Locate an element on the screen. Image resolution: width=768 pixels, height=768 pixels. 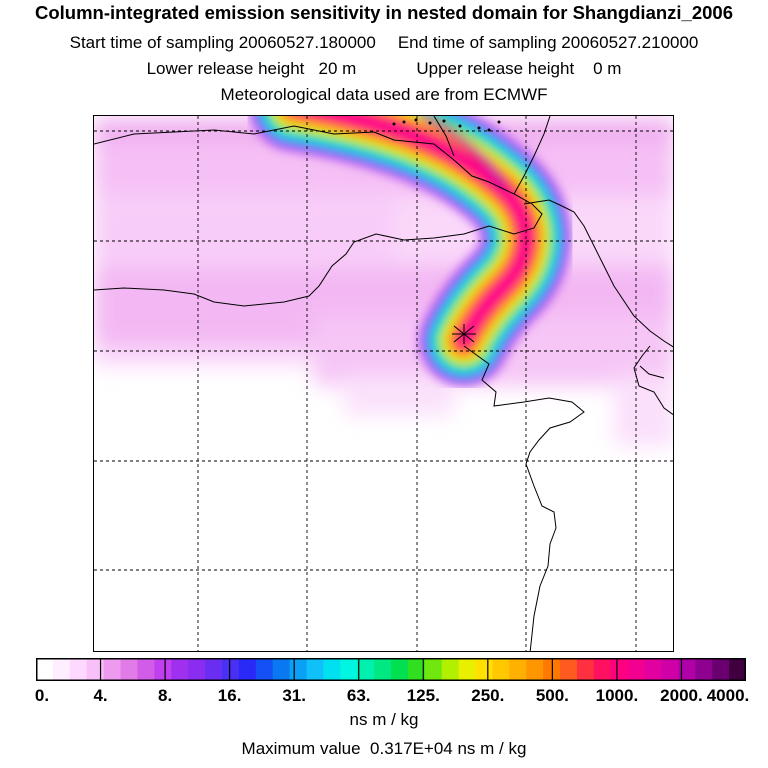
units-label: ns m / kg is located at coordinates (384, 719).